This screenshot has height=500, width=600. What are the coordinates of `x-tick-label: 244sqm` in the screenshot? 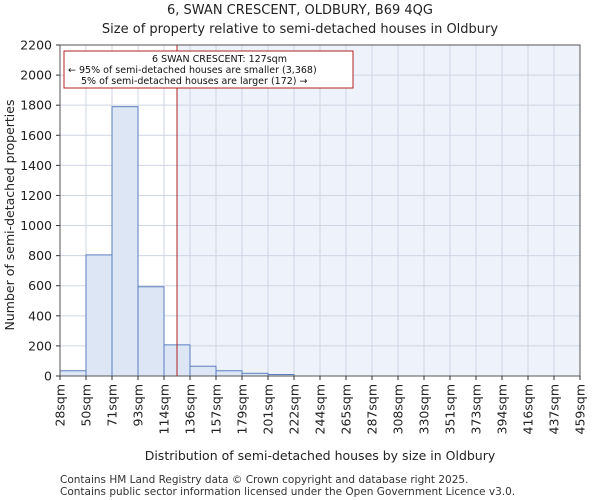 It's located at (320, 409).